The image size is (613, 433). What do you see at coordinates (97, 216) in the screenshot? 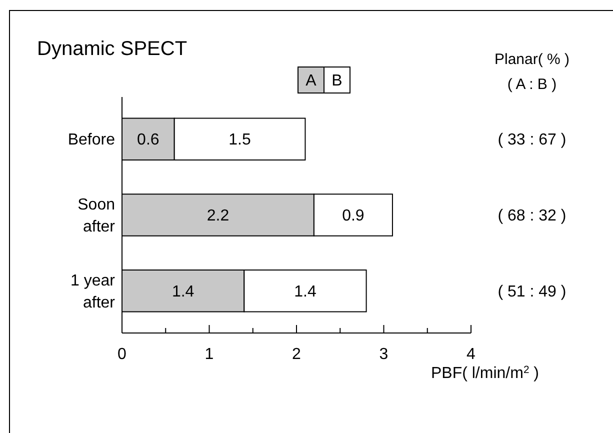
I see `y-tick-label: Soon after` at bounding box center [97, 216].